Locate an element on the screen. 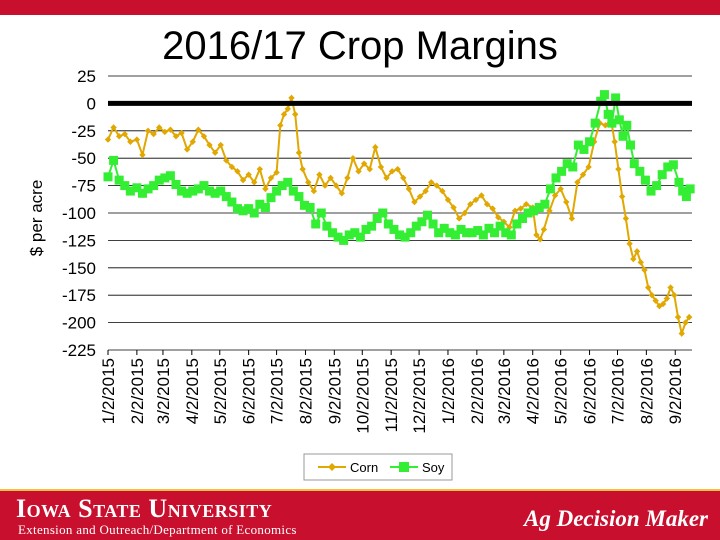 The width and height of the screenshot is (720, 540). x-tick-label: 8/2/2016 is located at coordinates (646, 391).